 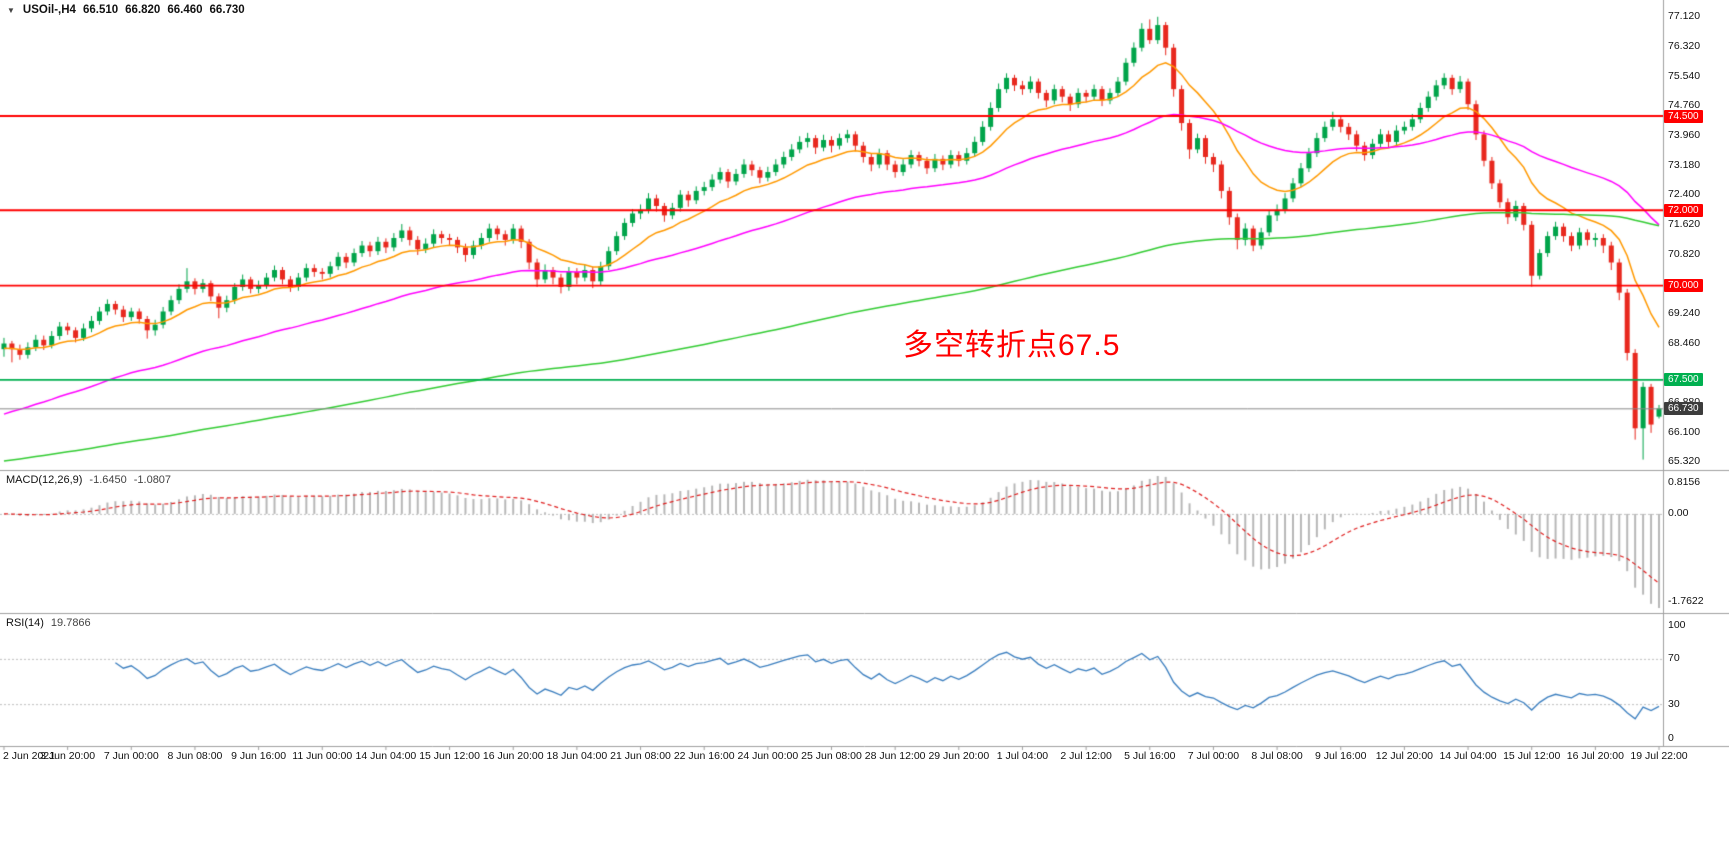 I want to click on price-tick-label: 76.320, so click(x=1684, y=46).